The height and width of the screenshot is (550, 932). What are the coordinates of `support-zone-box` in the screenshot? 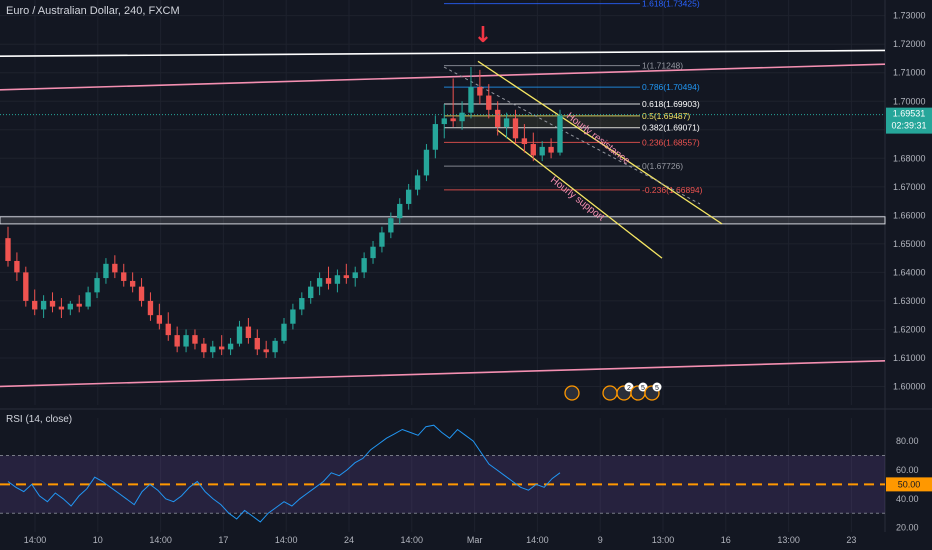 It's located at (443, 220).